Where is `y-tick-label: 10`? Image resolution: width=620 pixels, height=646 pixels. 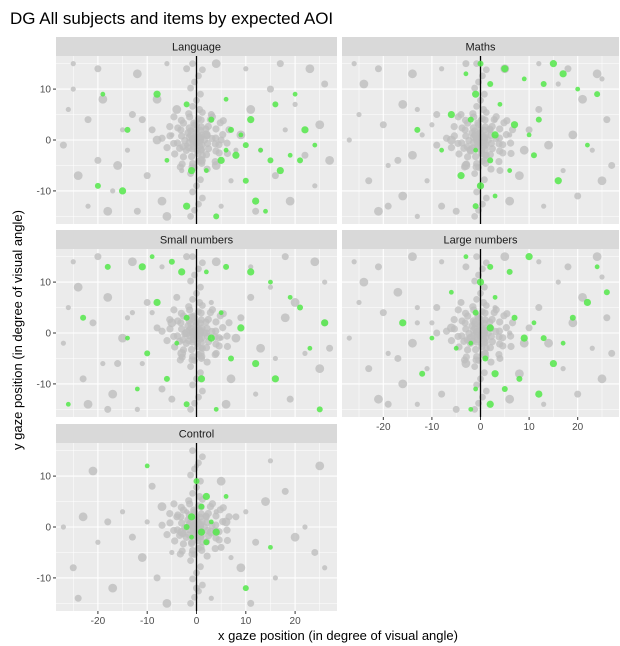 y-tick-label: 10 is located at coordinates (46, 90).